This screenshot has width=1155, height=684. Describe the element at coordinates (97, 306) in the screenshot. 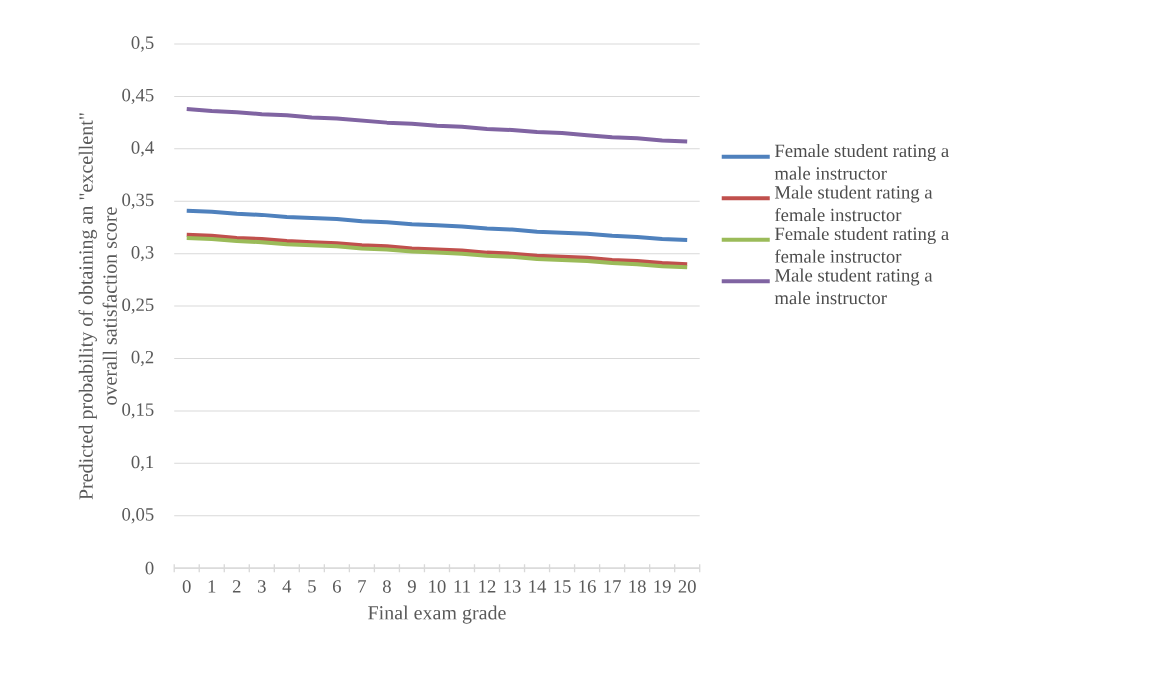

I see `y-axis-title: Predicted probability of obtaining an "excellent" overall satisfaction score` at that location.